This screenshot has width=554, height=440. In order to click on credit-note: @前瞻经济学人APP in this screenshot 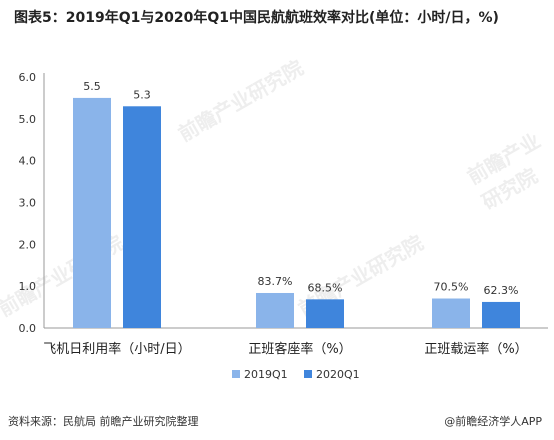, I will do `click(493, 421)`.